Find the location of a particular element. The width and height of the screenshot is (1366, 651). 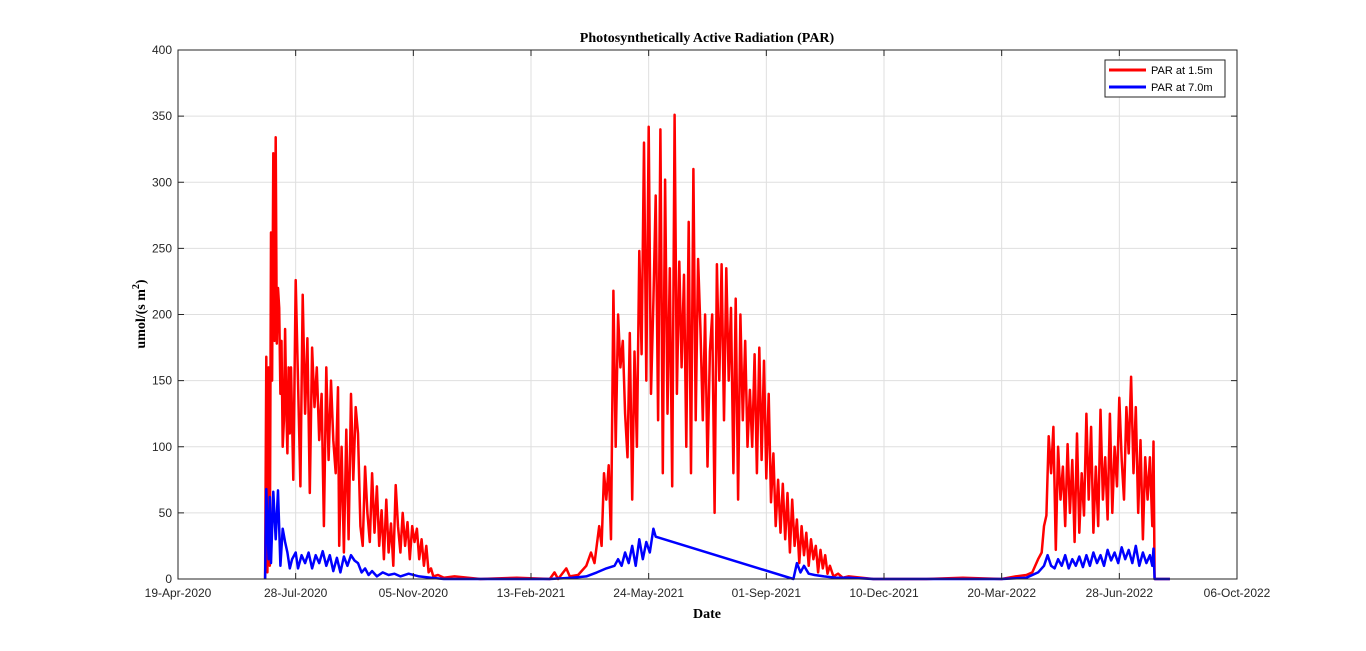

y-tick-label: 100 is located at coordinates (162, 447).